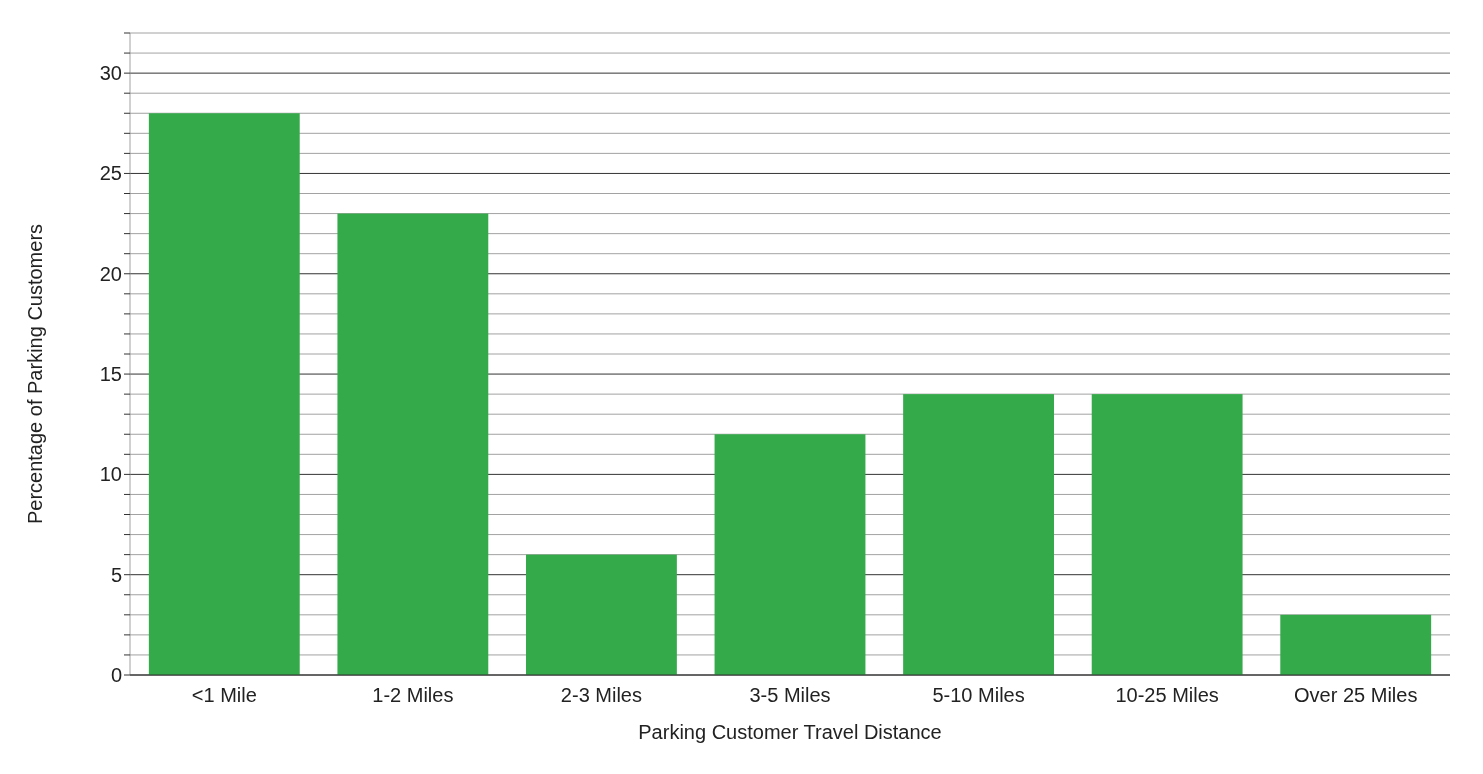 The image size is (1483, 774). Describe the element at coordinates (110, 173) in the screenshot. I see `y-tick-label: 25` at that location.